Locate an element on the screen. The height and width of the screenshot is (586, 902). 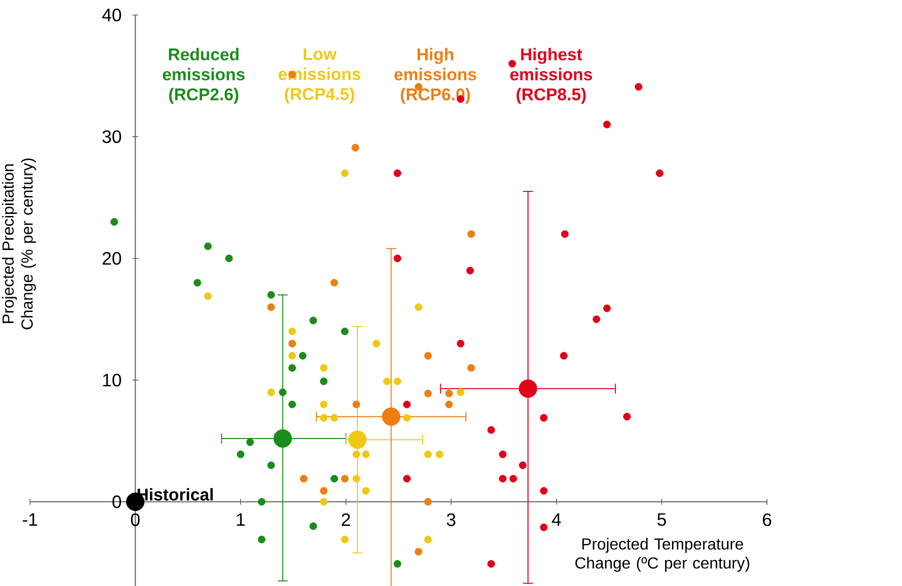
x-tick-label: 3 is located at coordinates (451, 519).